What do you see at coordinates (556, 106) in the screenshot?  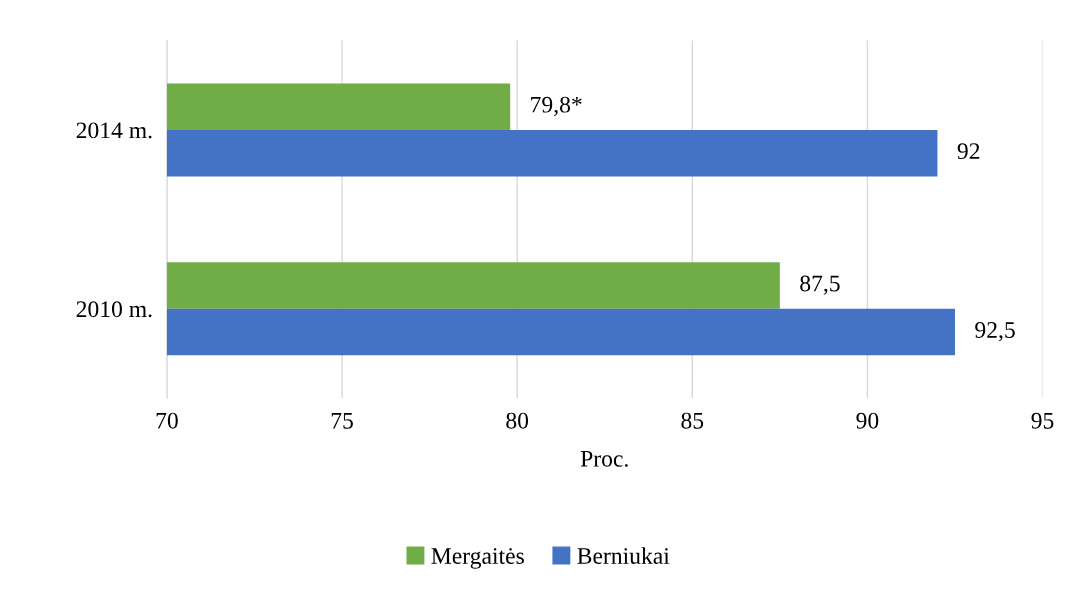 I see `data-label: 79,8*` at bounding box center [556, 106].